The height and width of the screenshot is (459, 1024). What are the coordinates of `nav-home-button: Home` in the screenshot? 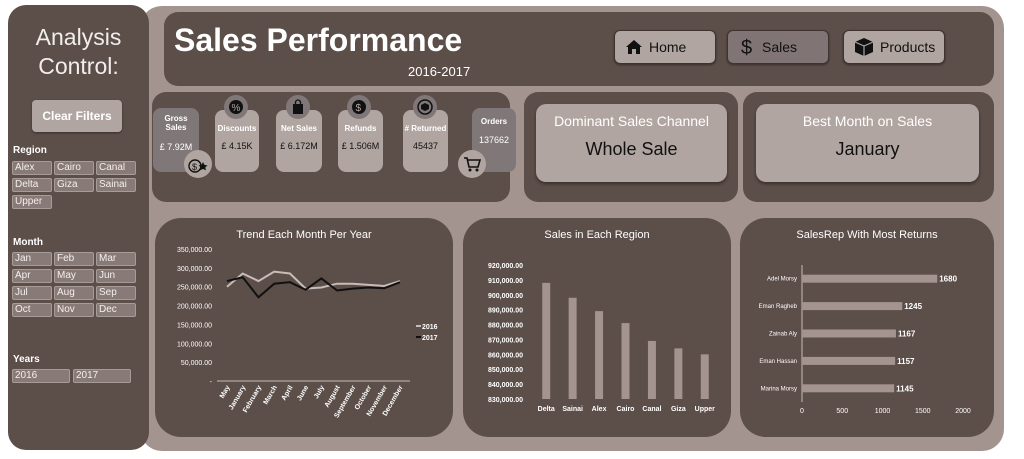 It's located at (665, 47).